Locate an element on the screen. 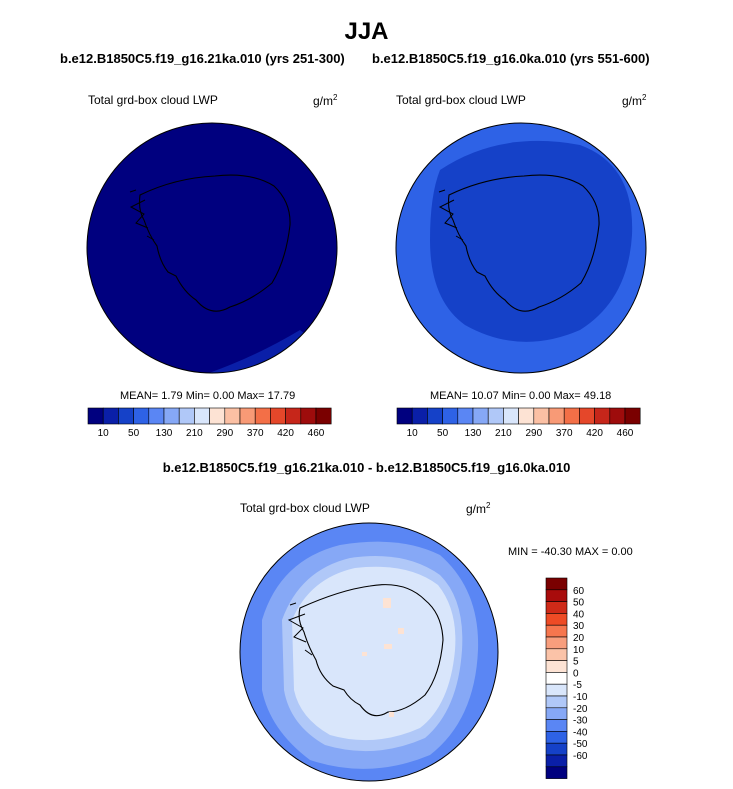  panel2-units: g/m2 is located at coordinates (634, 100).